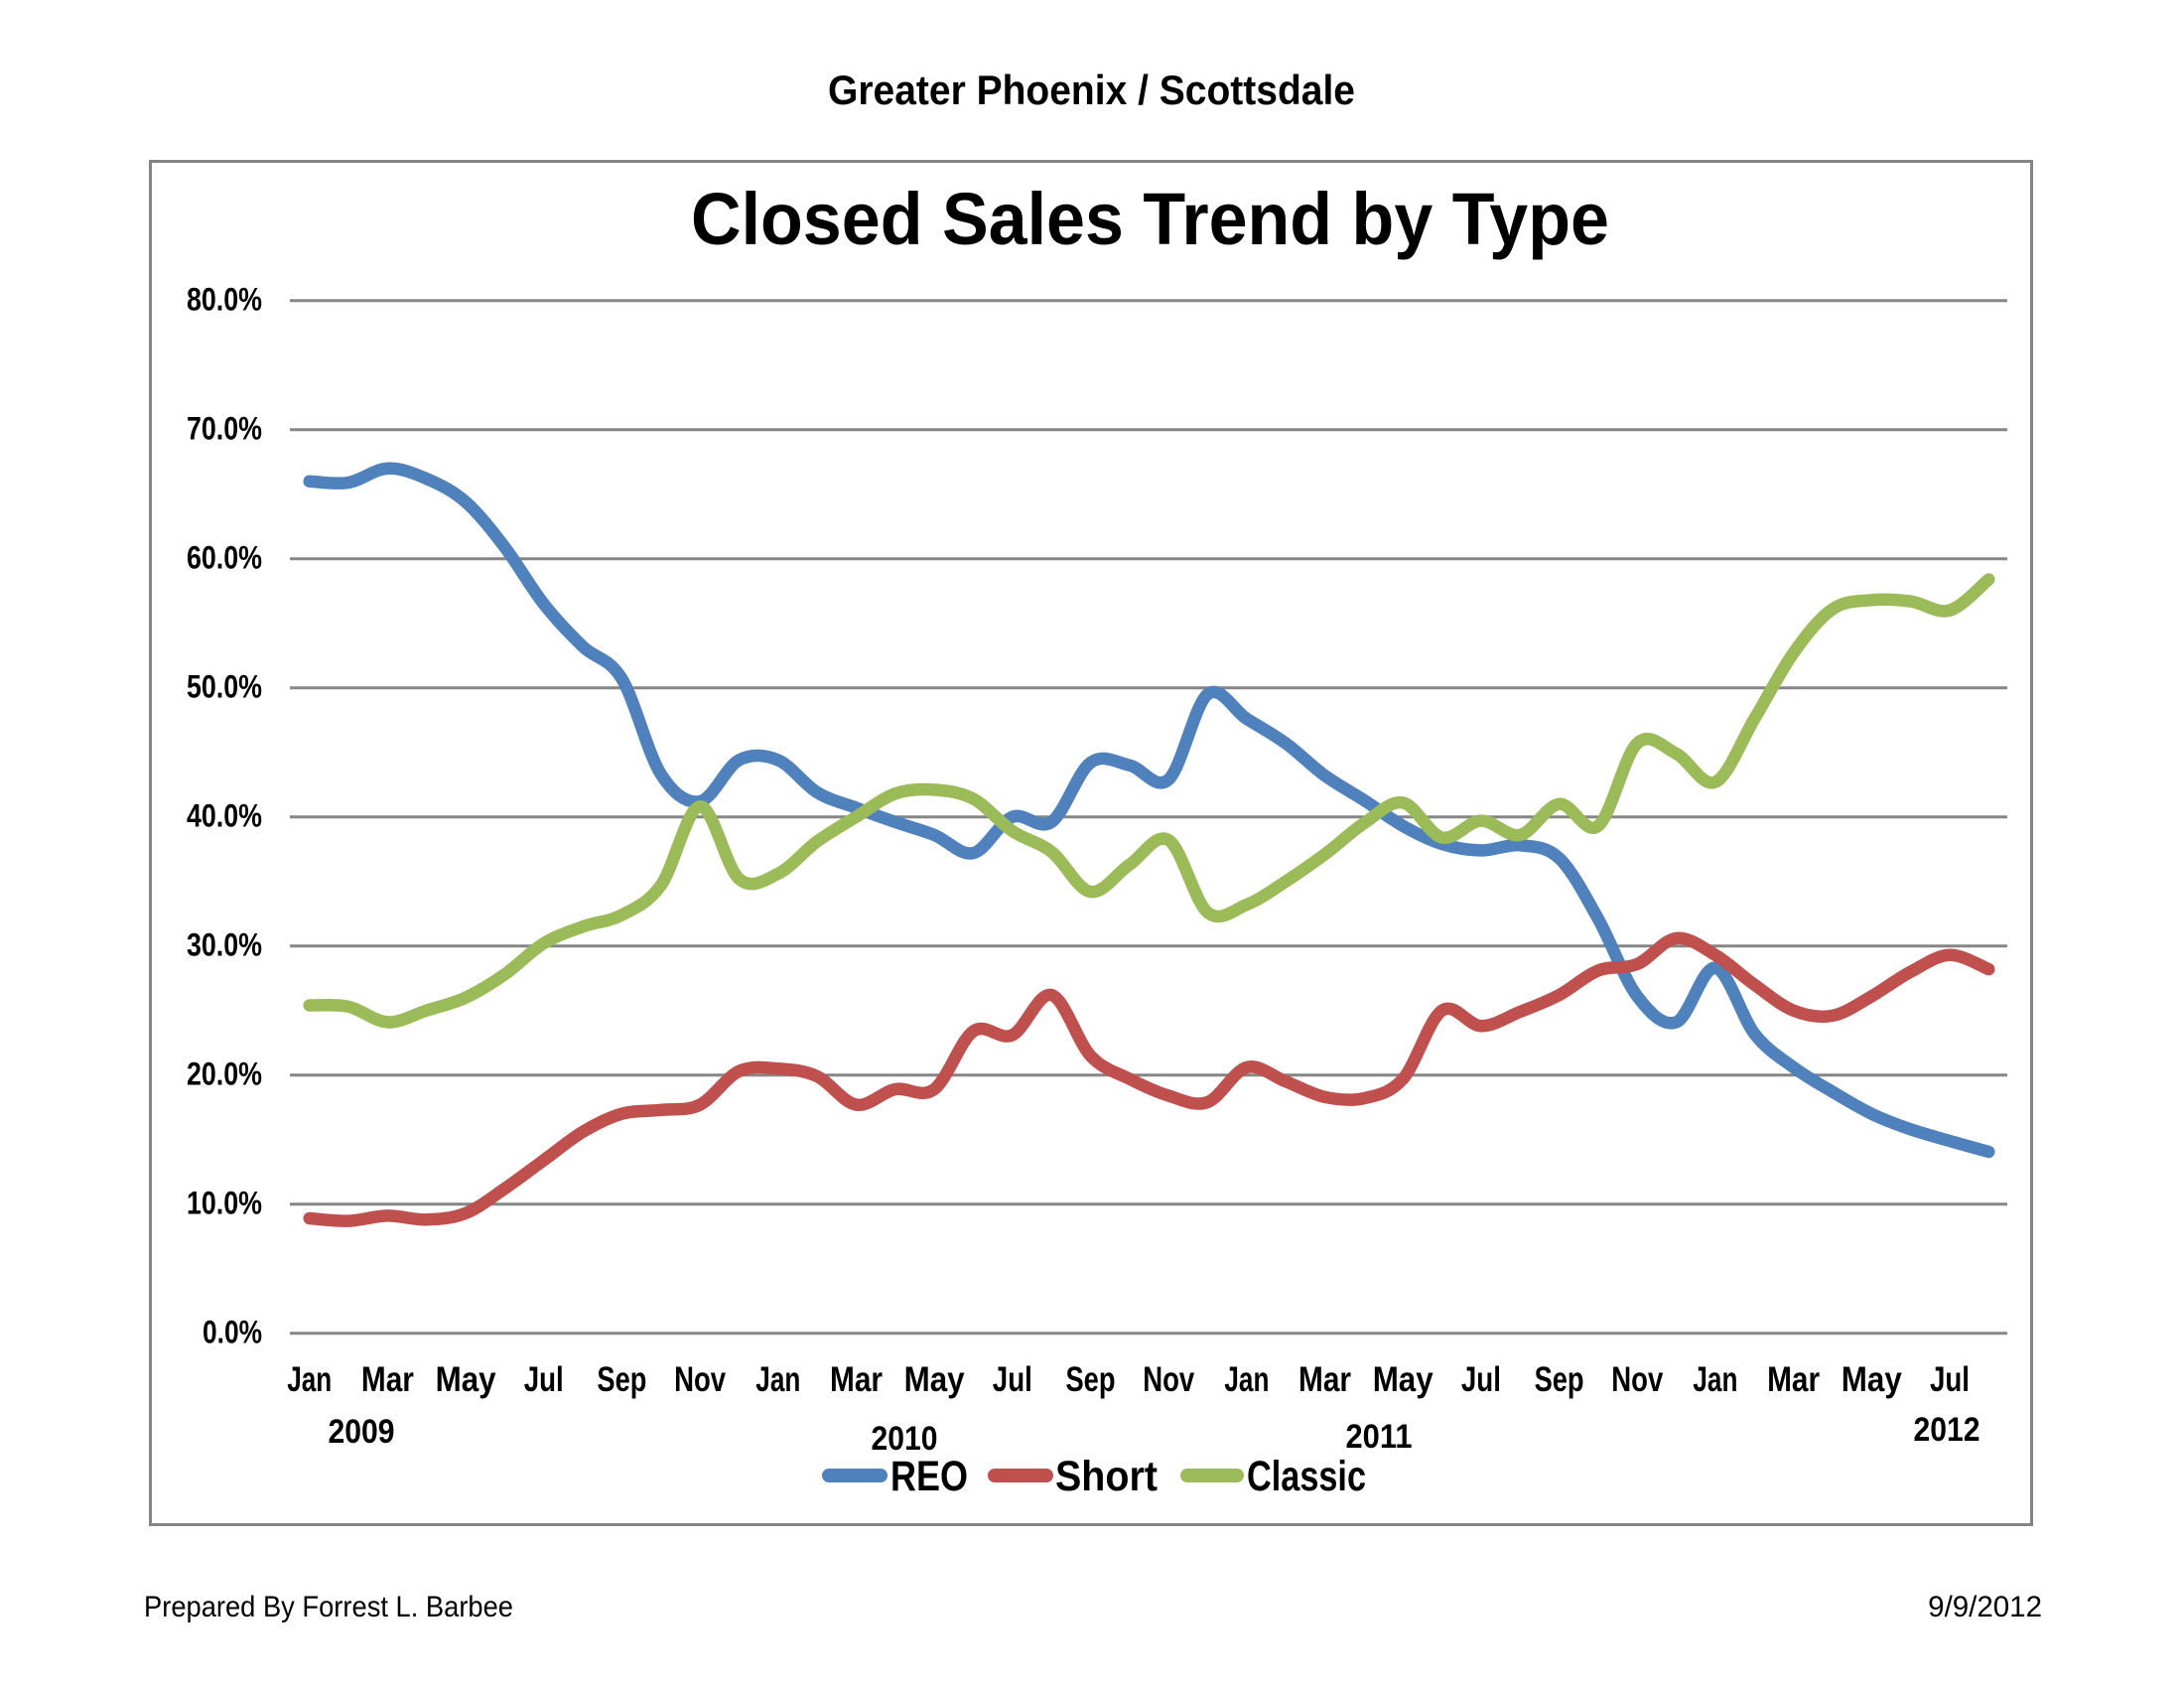 The height and width of the screenshot is (1688, 2184). I want to click on svg-text: Closed Sales Trend by Type, so click(1150, 219).